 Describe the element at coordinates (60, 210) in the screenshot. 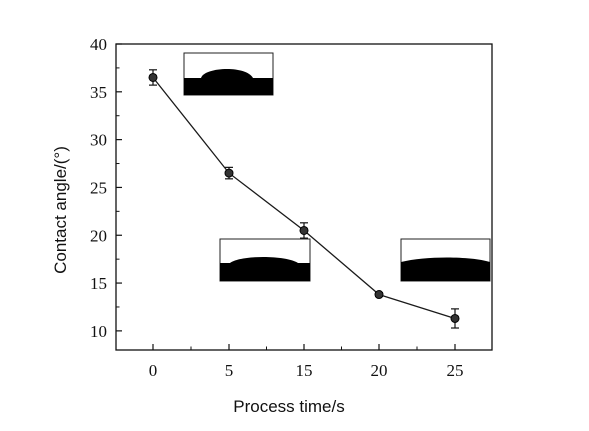

I see `y-axis-title: Contact angle/(°)` at that location.